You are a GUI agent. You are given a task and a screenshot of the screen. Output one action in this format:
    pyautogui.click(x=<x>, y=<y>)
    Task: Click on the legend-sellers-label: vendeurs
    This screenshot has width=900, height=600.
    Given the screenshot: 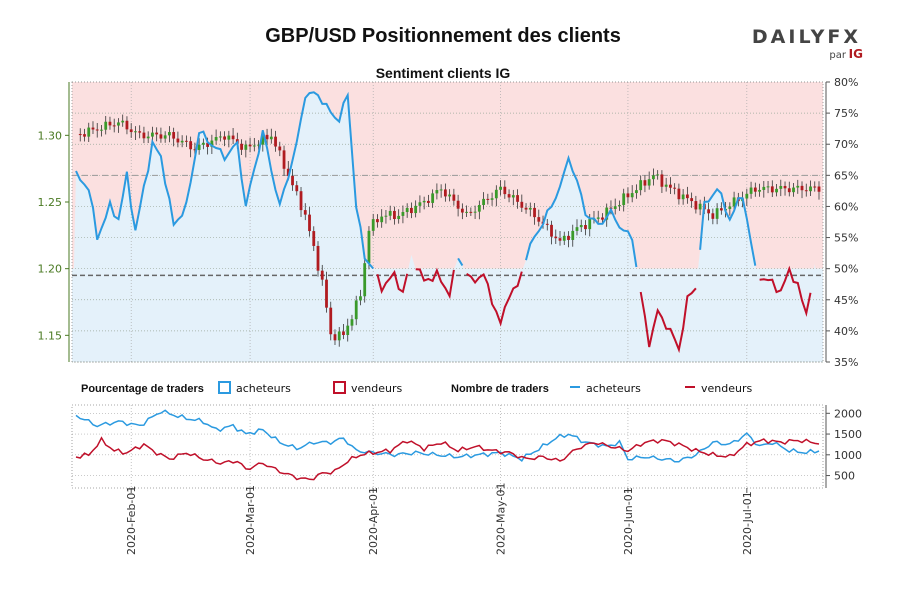 What is the action you would take?
    pyautogui.click(x=376, y=388)
    